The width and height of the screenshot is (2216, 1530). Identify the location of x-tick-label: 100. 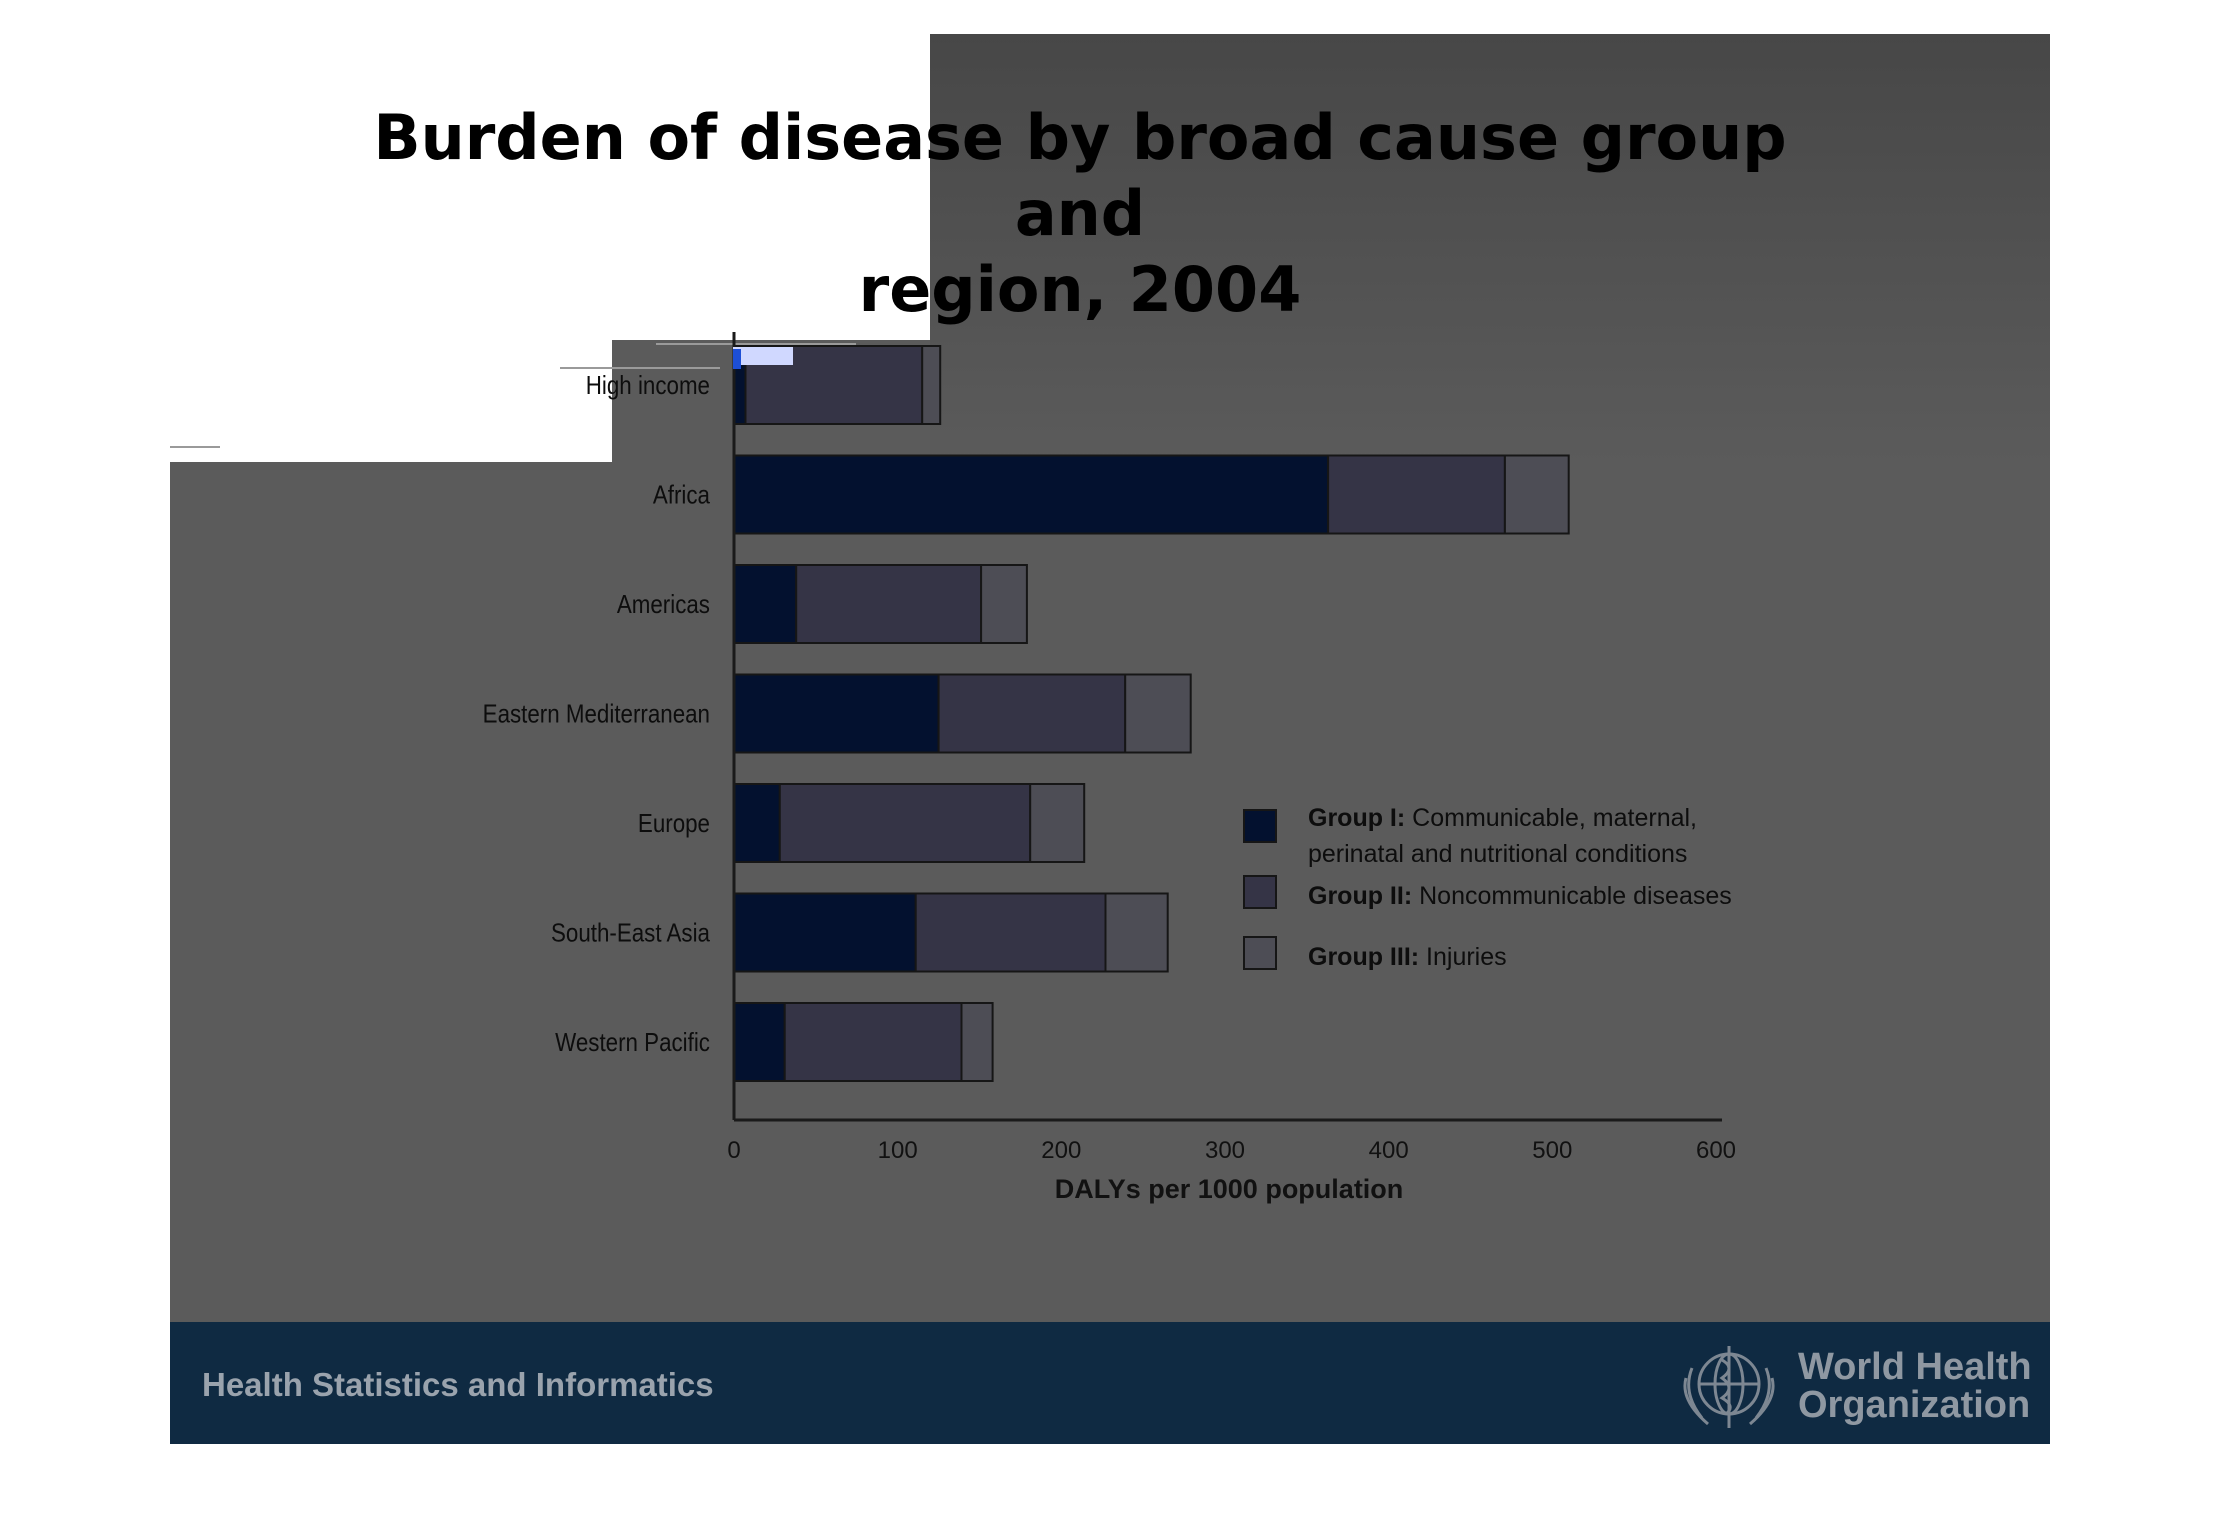
(898, 1150).